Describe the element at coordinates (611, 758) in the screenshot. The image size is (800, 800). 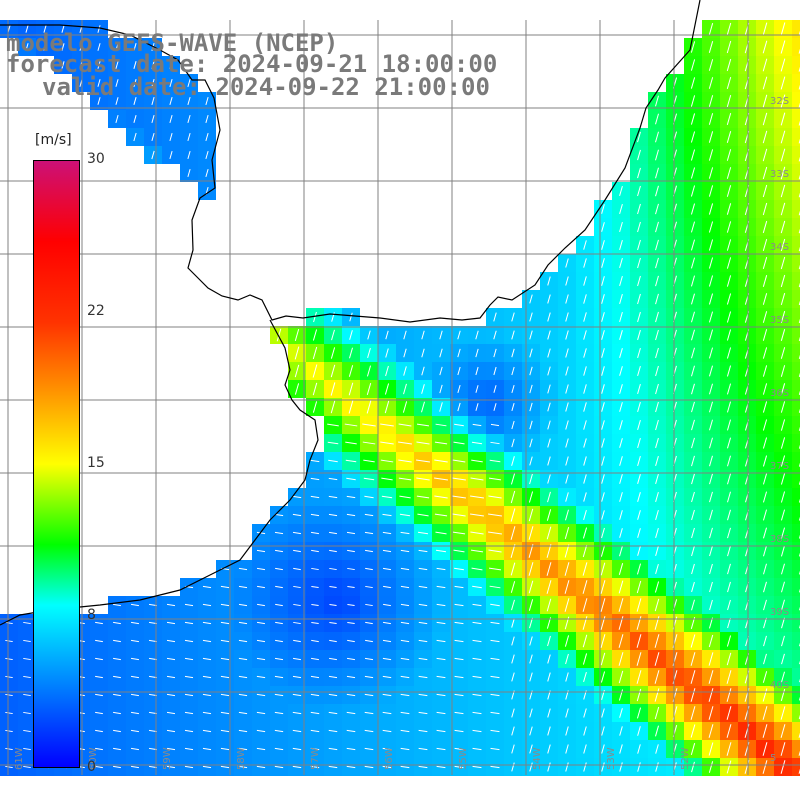
I see `longitude-label: 53W` at that location.